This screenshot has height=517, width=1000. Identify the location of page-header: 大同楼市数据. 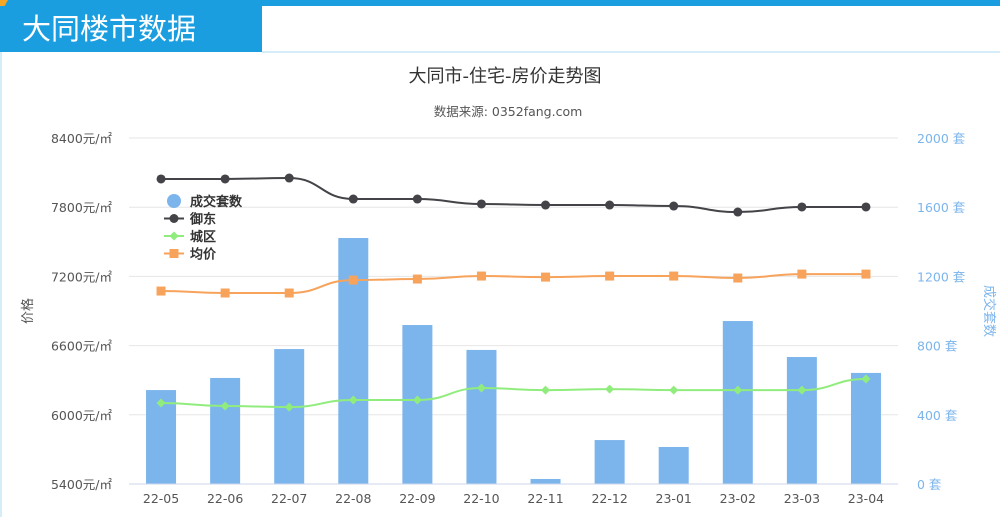
(131, 29).